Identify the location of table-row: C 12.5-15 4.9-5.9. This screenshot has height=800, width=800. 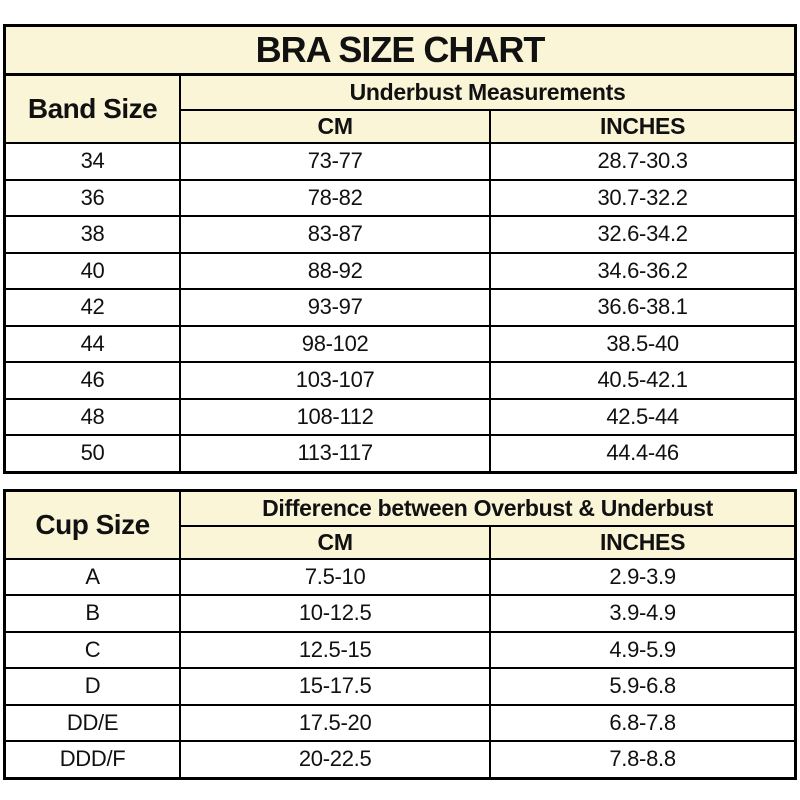
(400, 649).